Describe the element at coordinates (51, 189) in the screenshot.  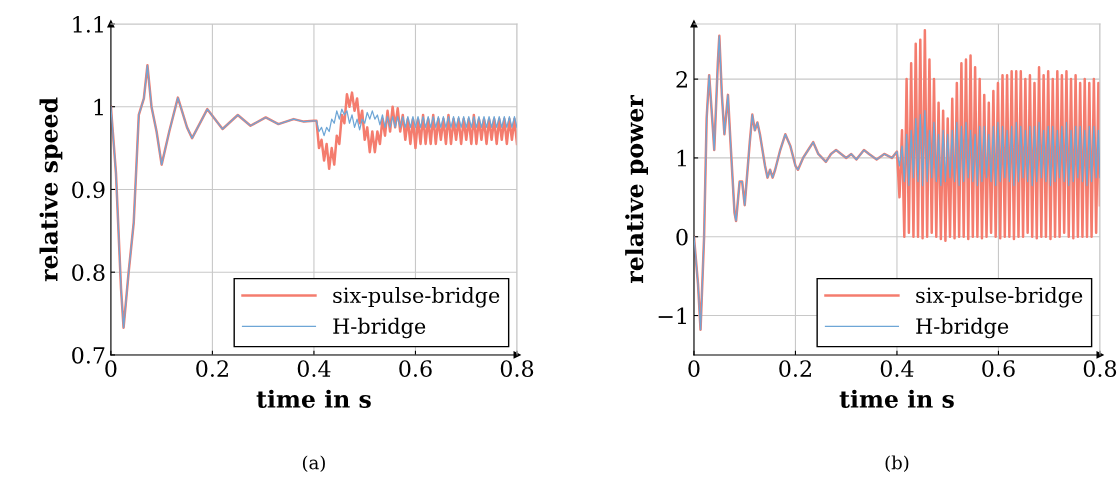
I see `y-axis-title: relative speed` at that location.